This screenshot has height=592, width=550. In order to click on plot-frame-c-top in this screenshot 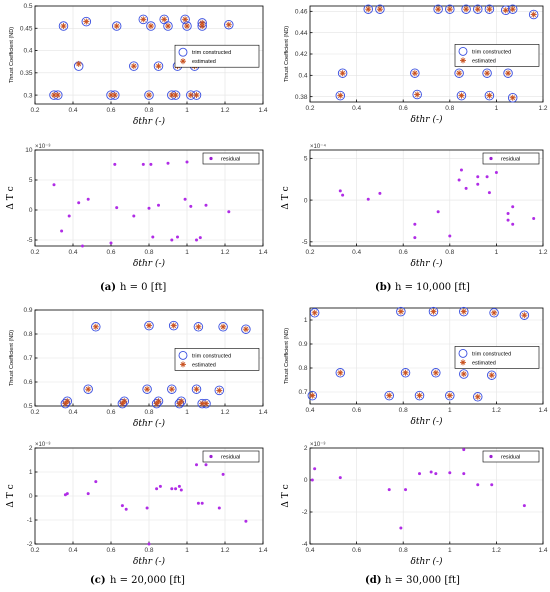, I will do `click(149, 358)`.